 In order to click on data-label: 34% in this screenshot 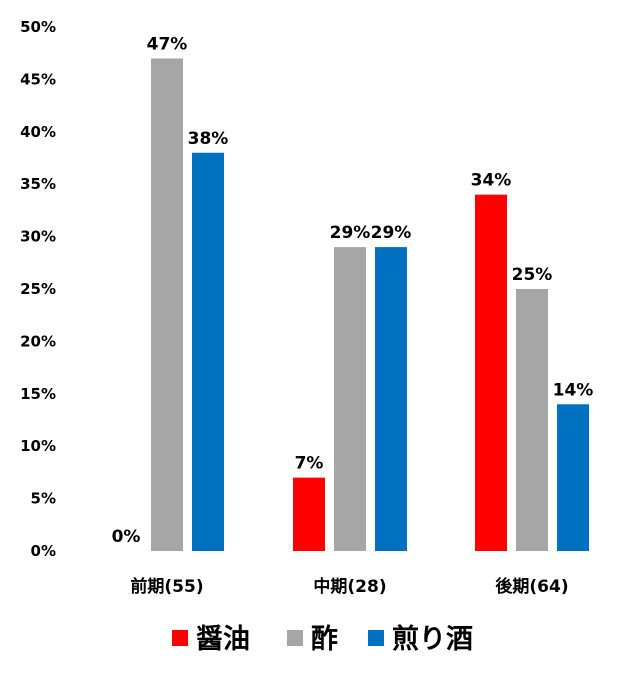, I will do `click(491, 181)`.